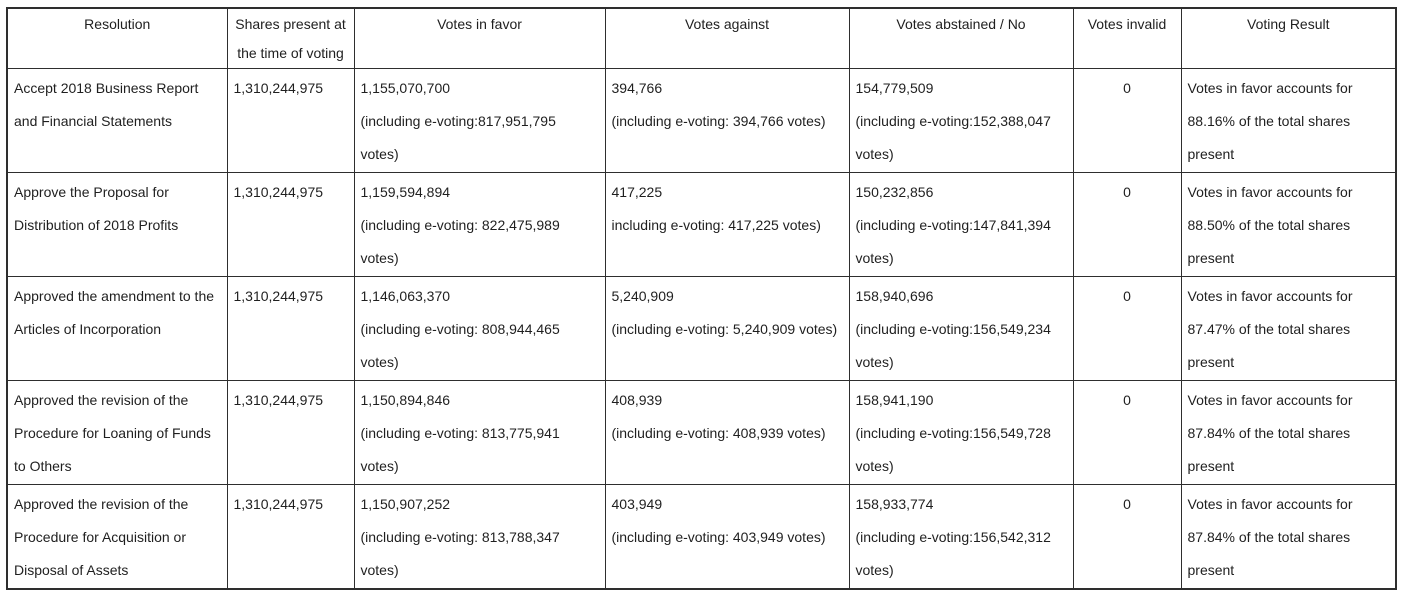 The width and height of the screenshot is (1402, 597). What do you see at coordinates (727, 328) in the screenshot?
I see `cell-votes-against: 5,240,909 (including e-voting` at bounding box center [727, 328].